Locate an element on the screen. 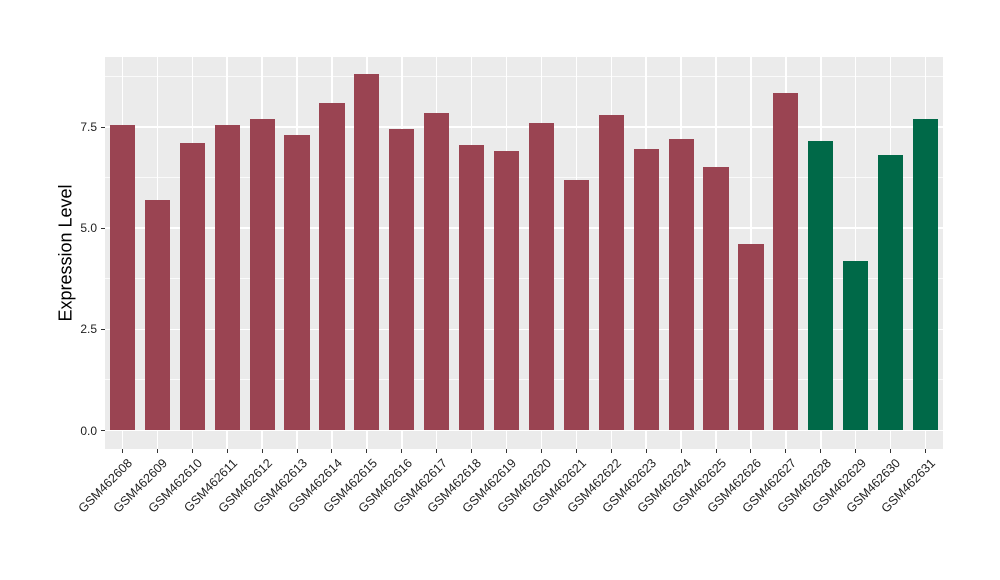 The height and width of the screenshot is (580, 1000). bar-GSM462626 is located at coordinates (751, 337).